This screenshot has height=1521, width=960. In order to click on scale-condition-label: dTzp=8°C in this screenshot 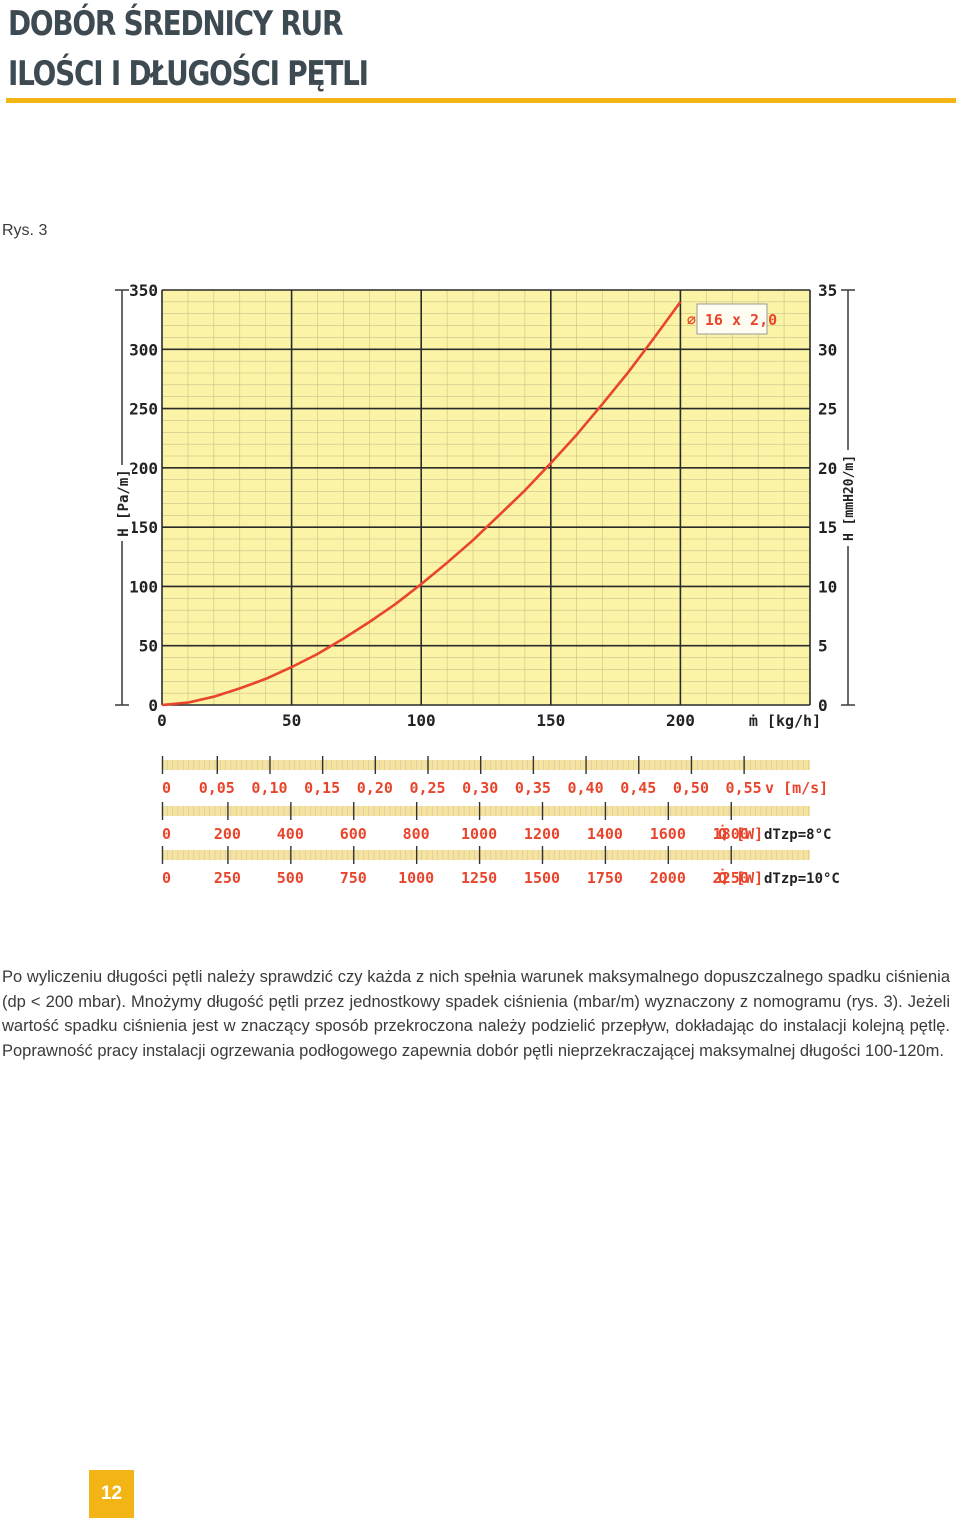, I will do `click(797, 835)`.